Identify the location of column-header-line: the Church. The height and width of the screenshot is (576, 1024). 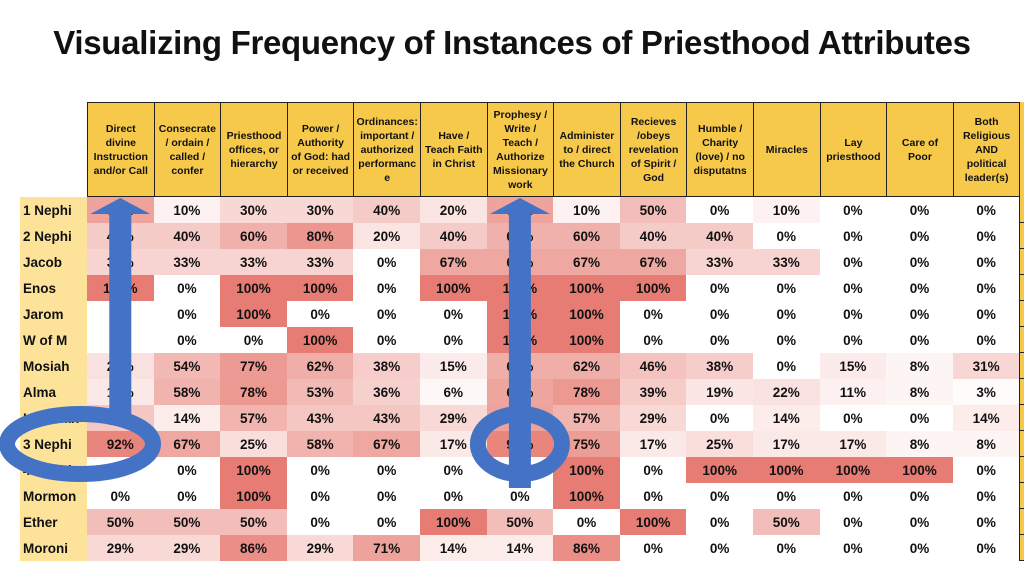
(587, 163).